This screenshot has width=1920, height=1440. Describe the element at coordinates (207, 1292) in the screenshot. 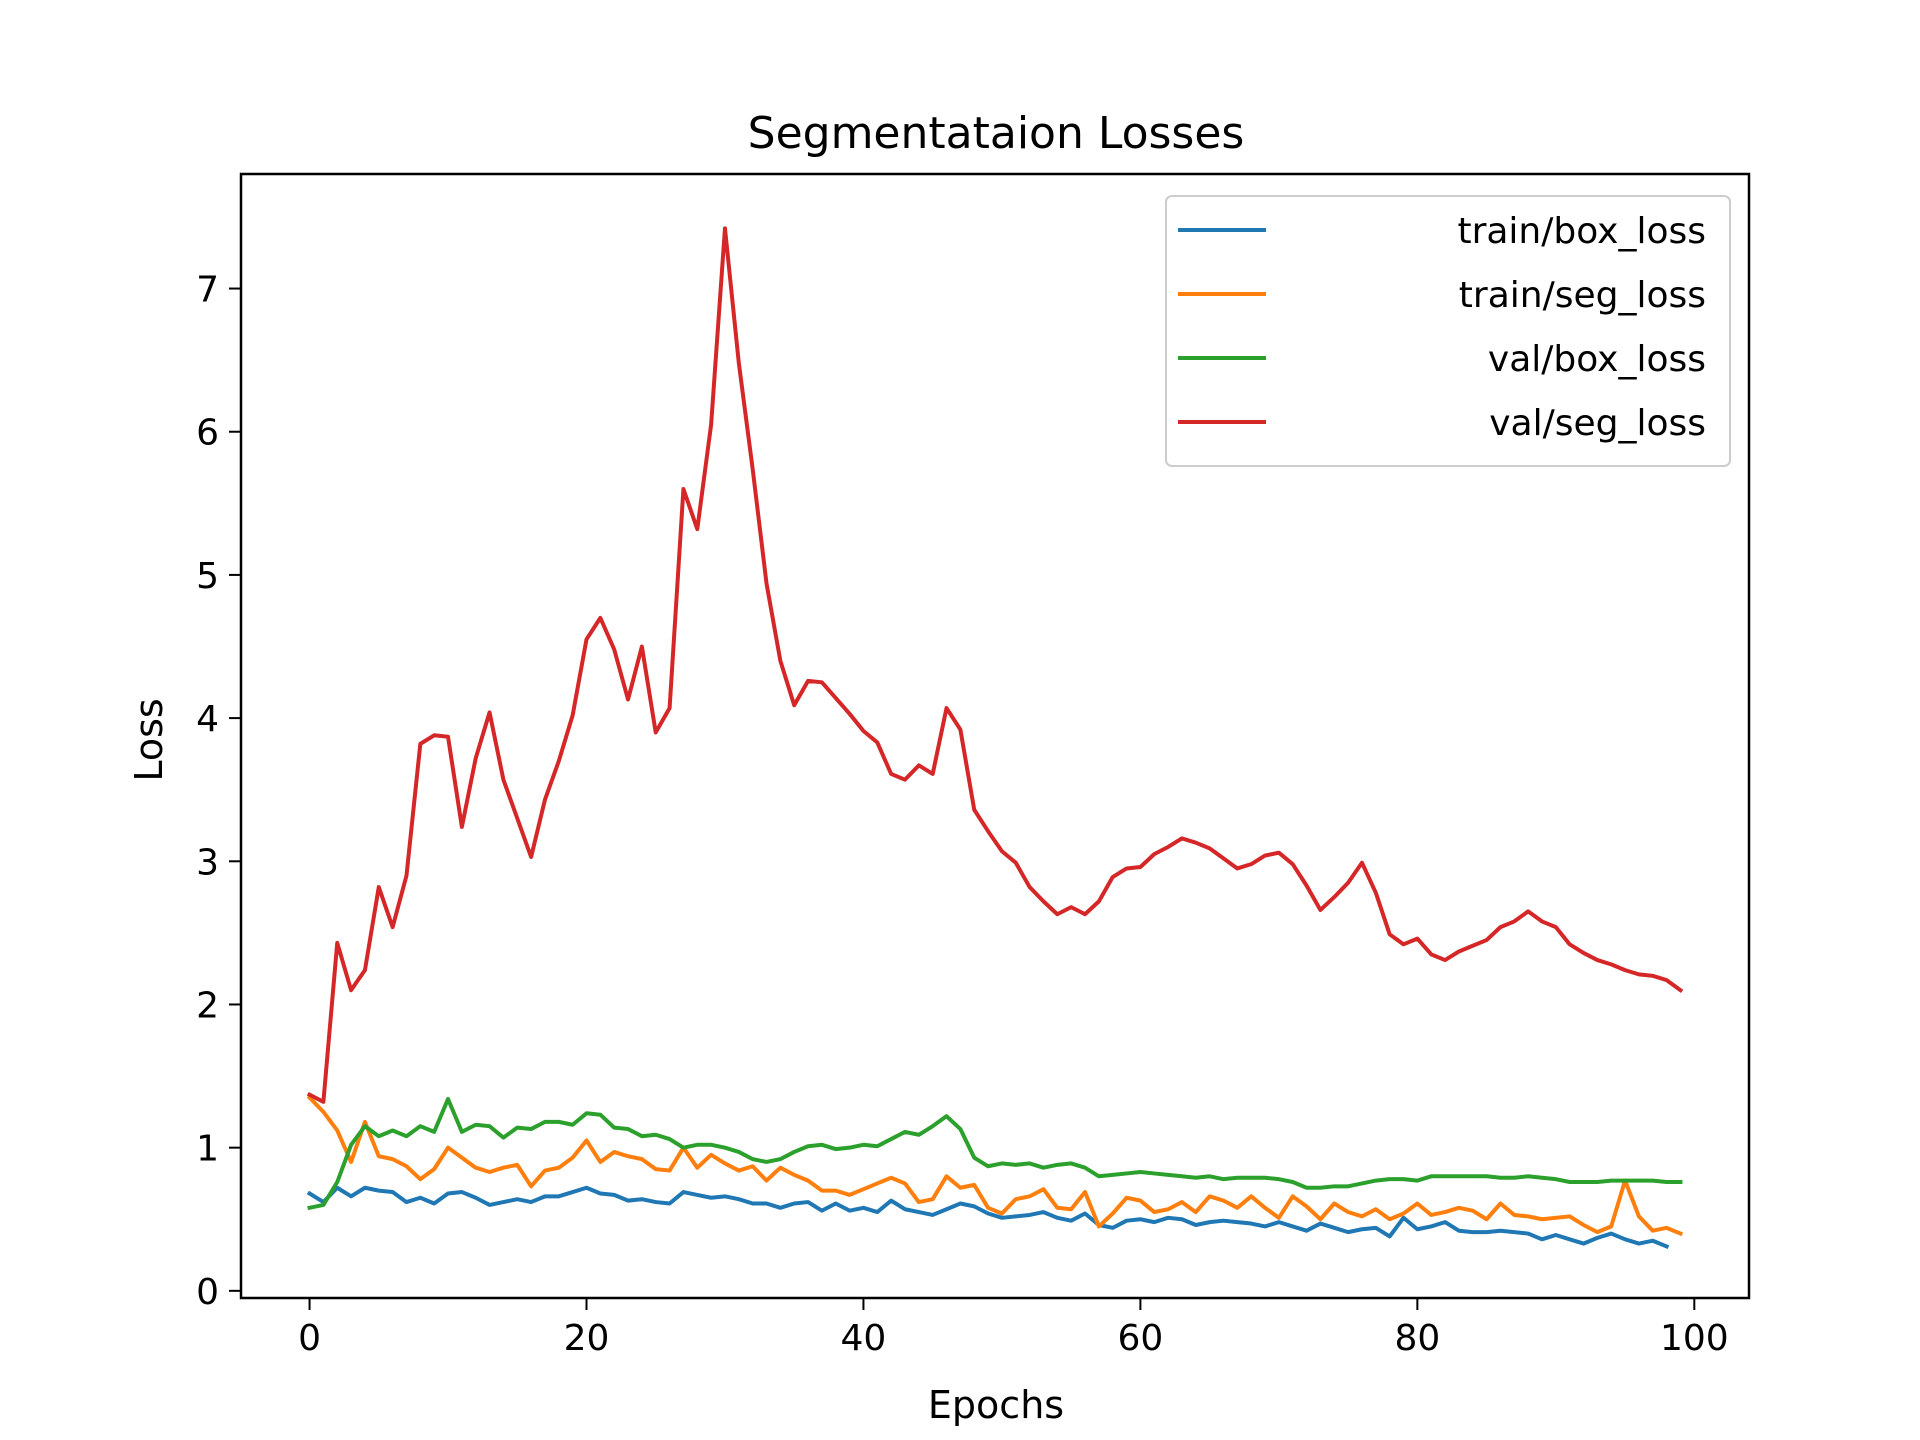

I see `y-tick-label: 0` at that location.